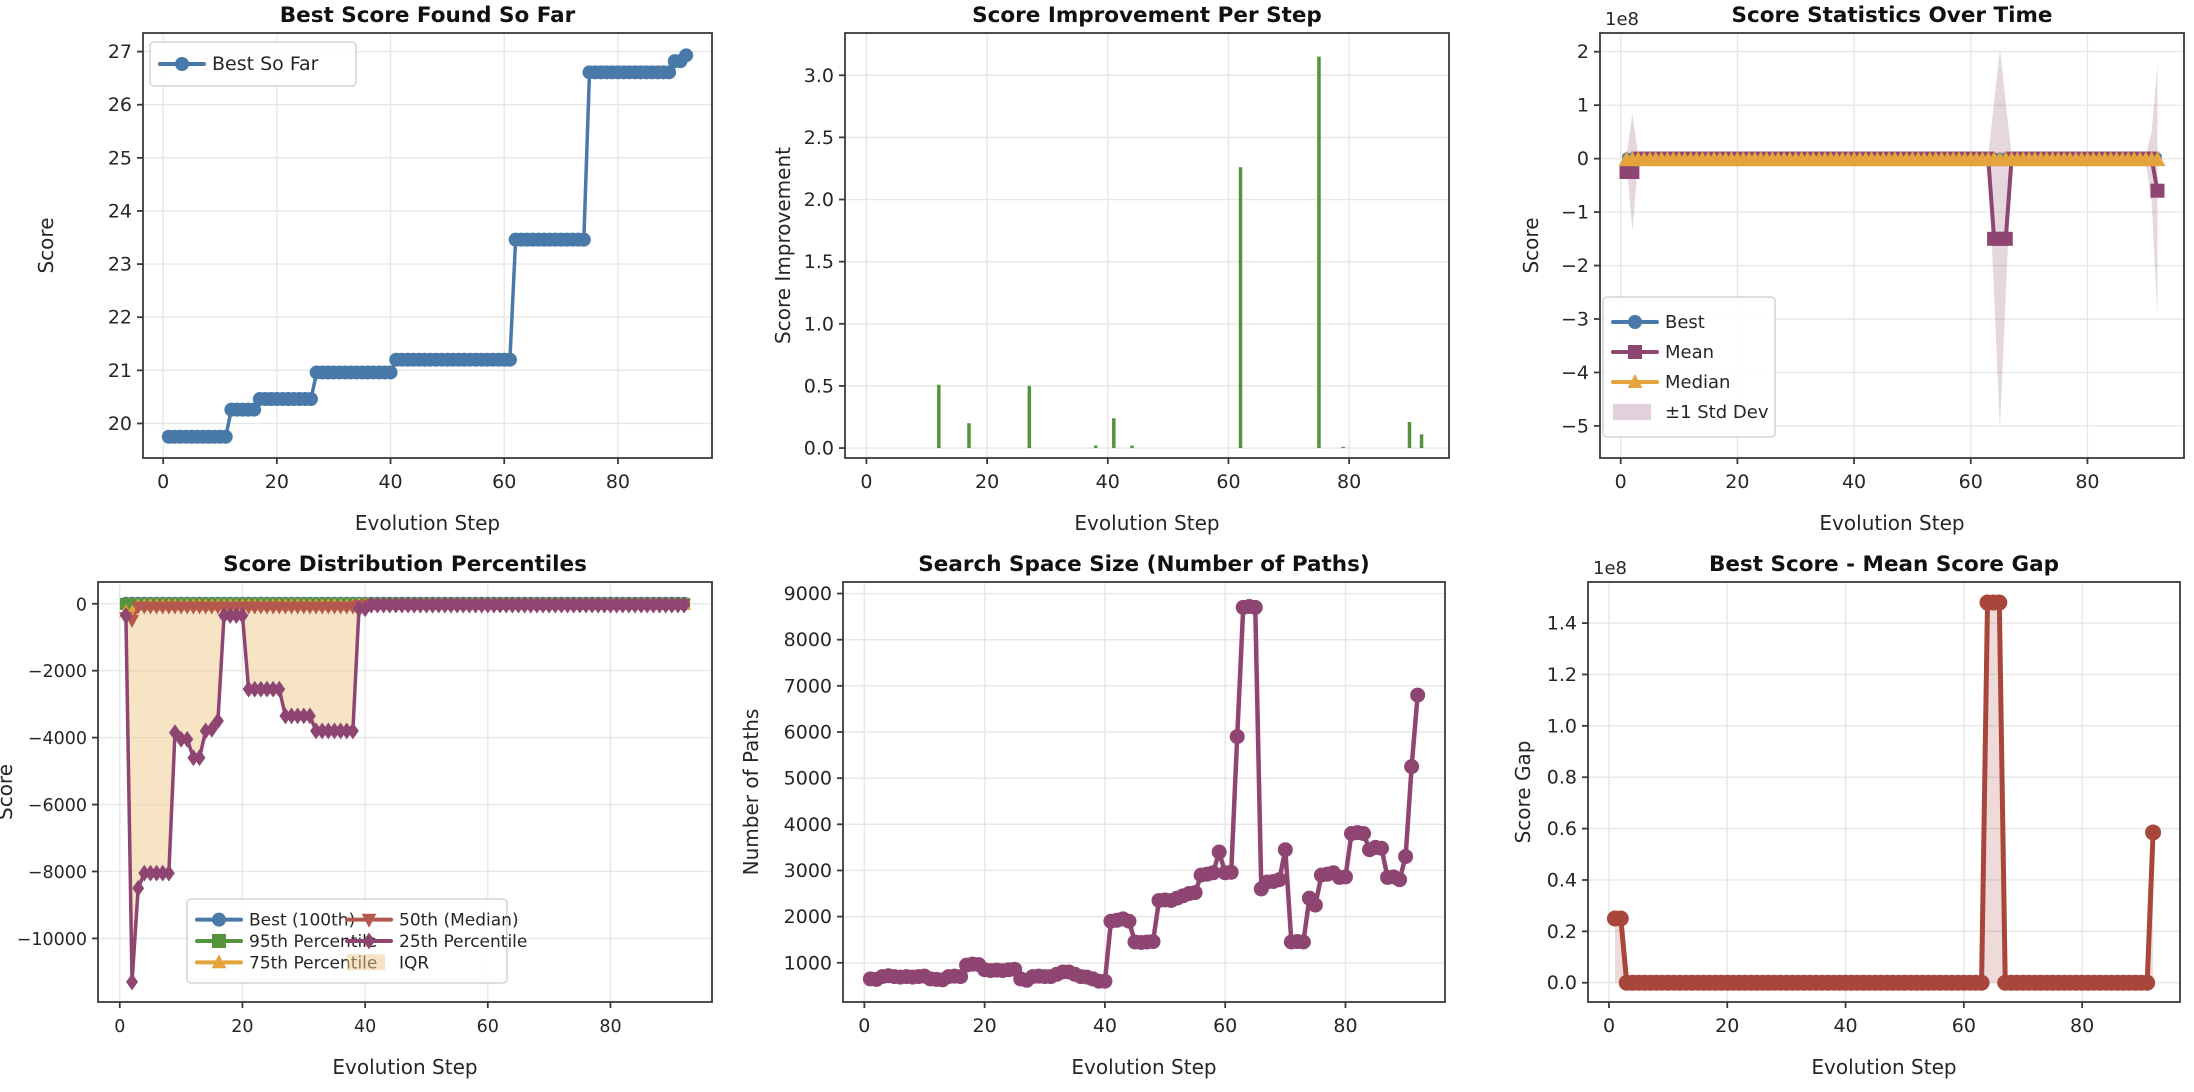 Image resolution: width=2194 pixels, height=1092 pixels. I want to click on svg-text: 0.6, so click(1562, 829).